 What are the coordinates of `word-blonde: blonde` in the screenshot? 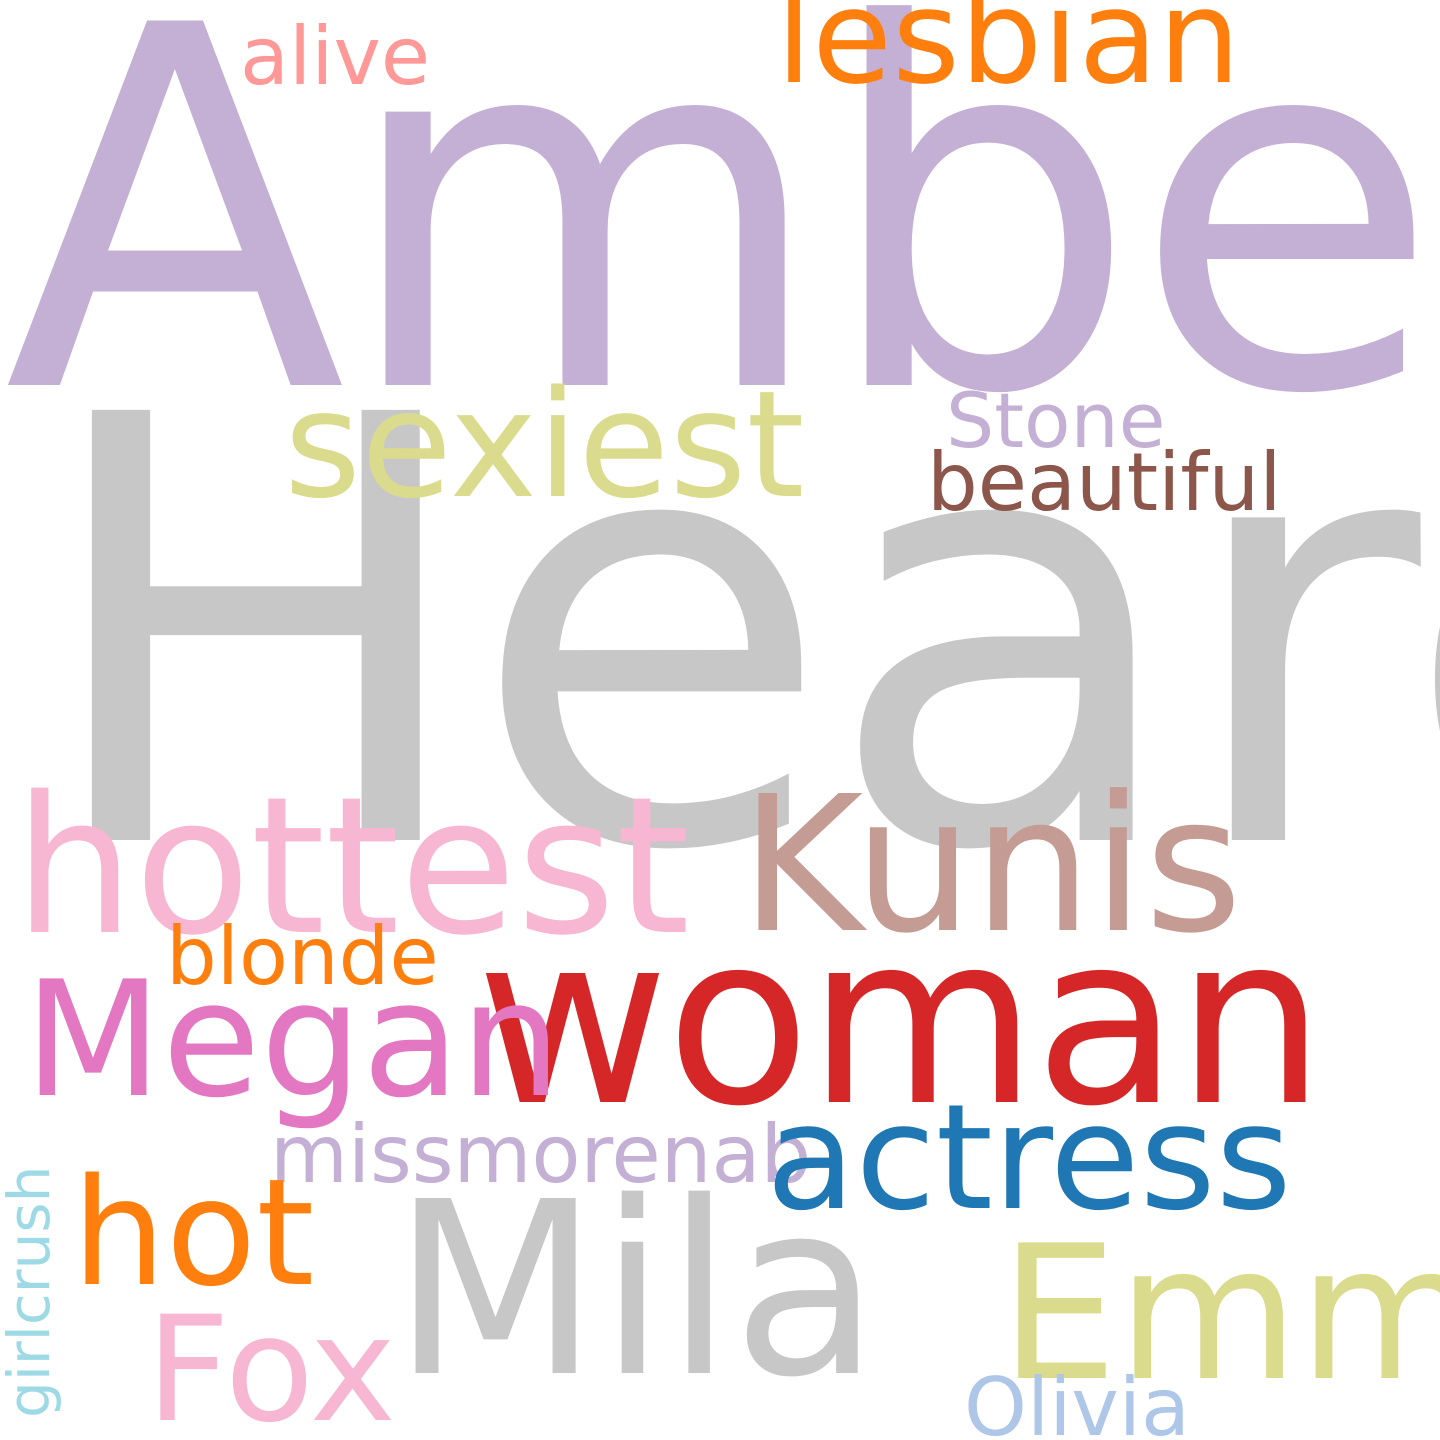 It's located at (302, 956).